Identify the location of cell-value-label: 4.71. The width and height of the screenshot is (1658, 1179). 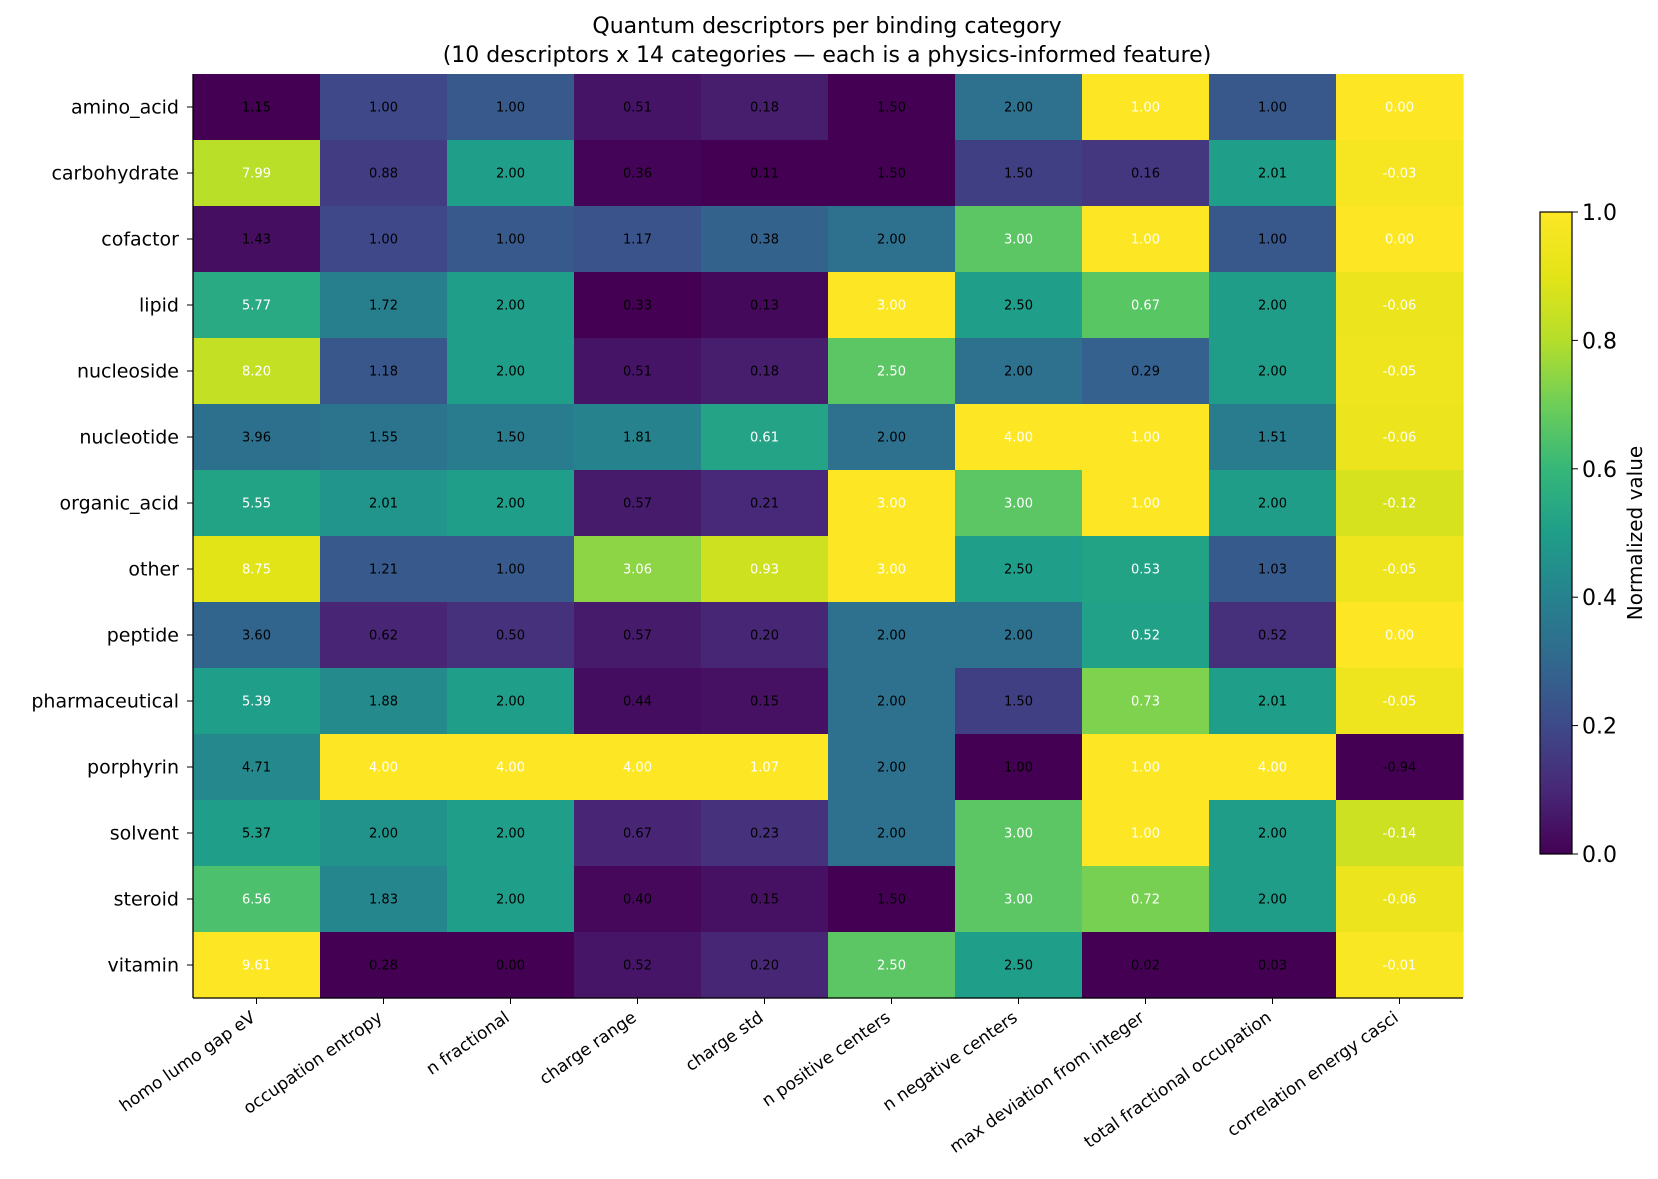
(256, 768).